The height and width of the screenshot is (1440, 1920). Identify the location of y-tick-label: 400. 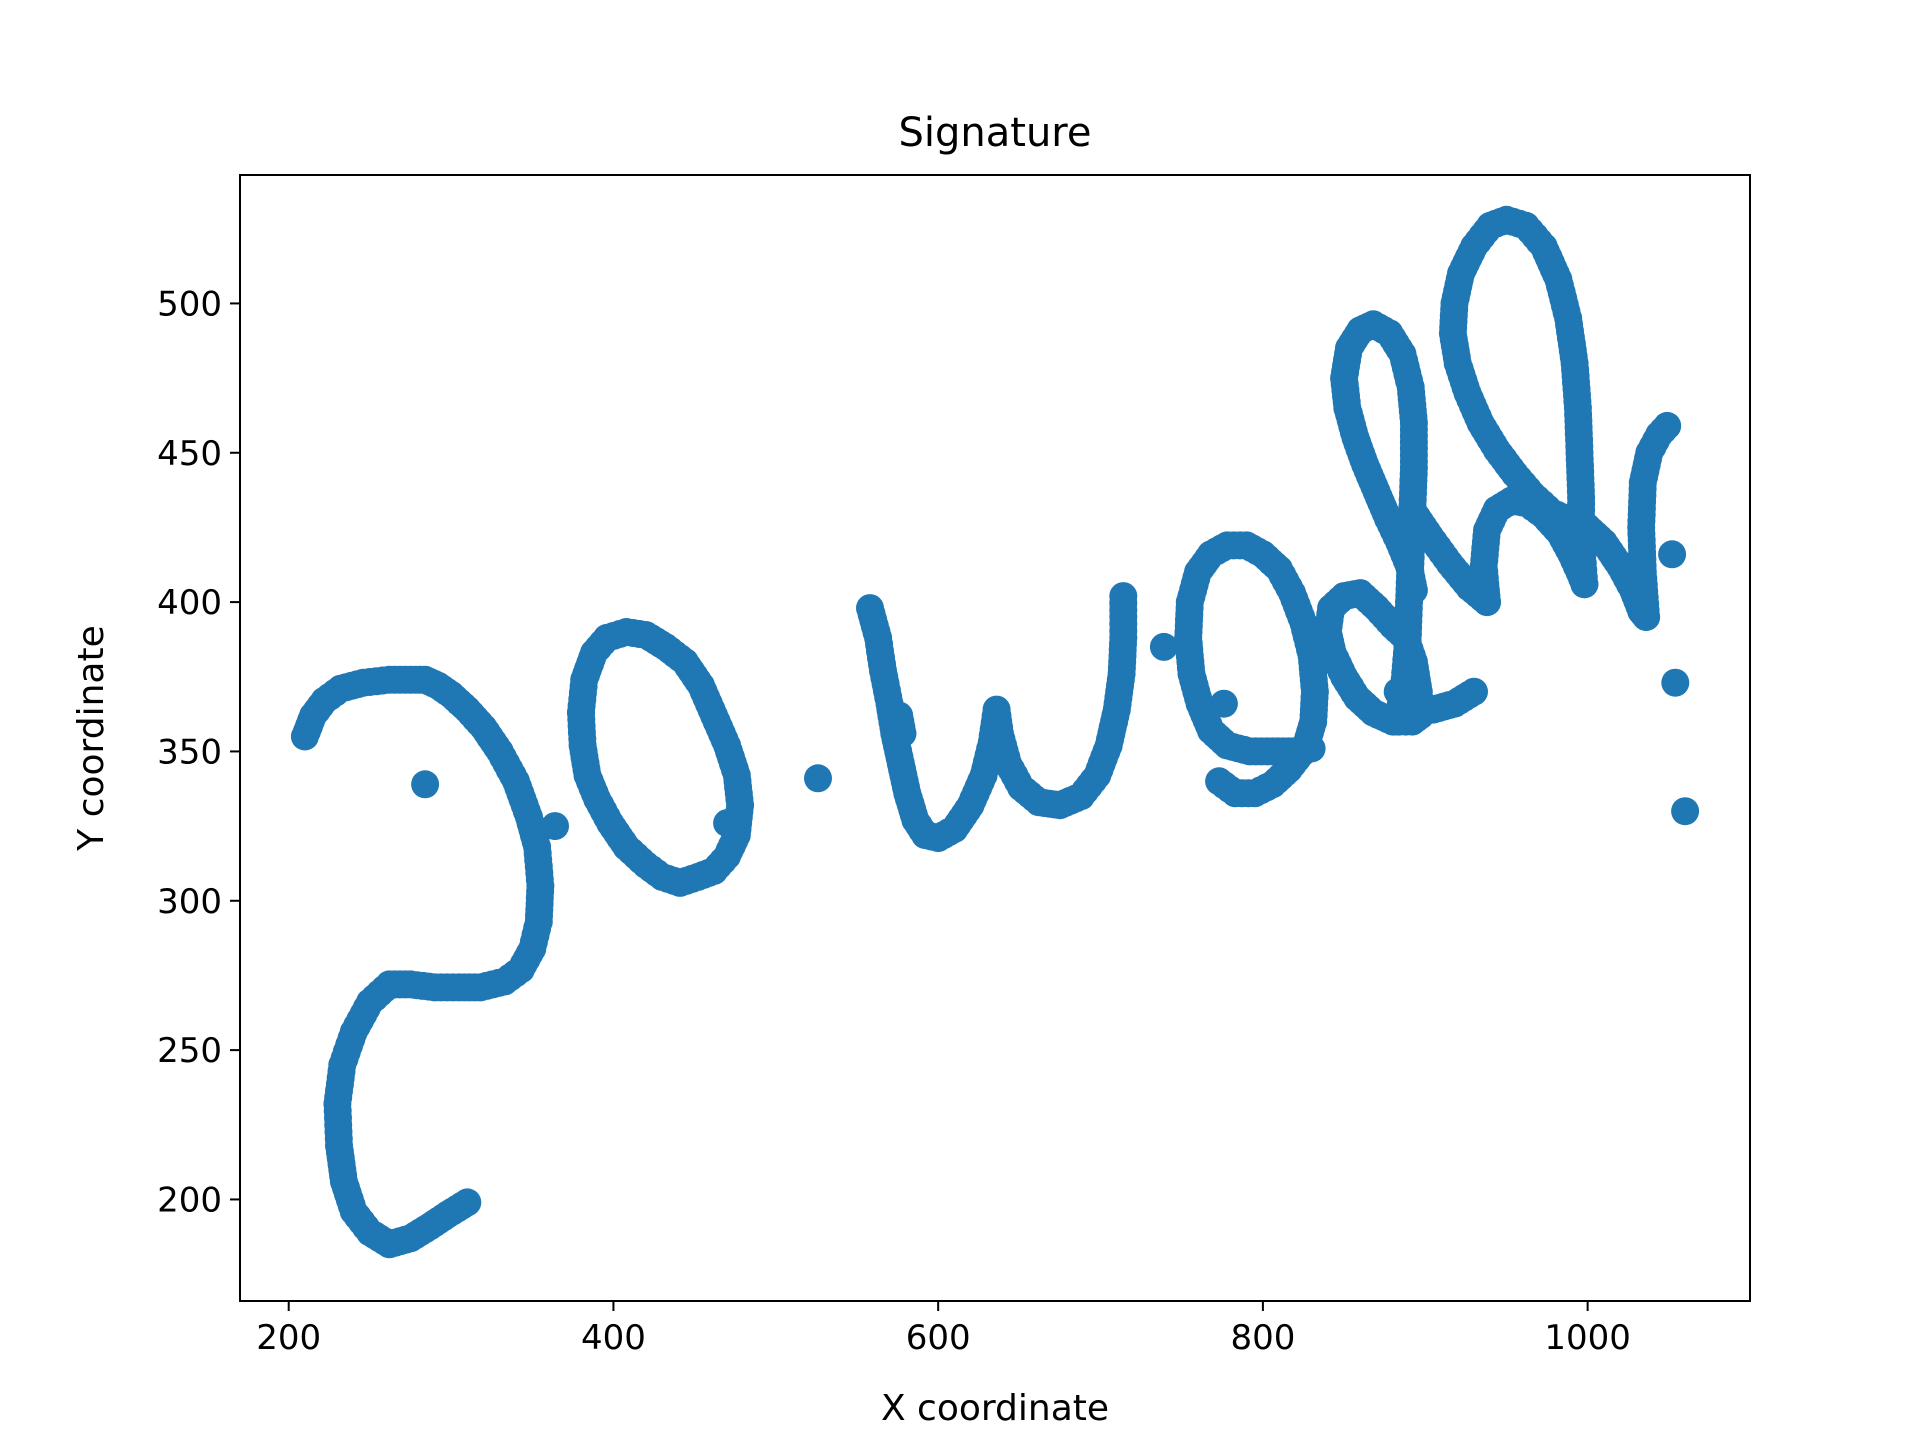
(189, 603).